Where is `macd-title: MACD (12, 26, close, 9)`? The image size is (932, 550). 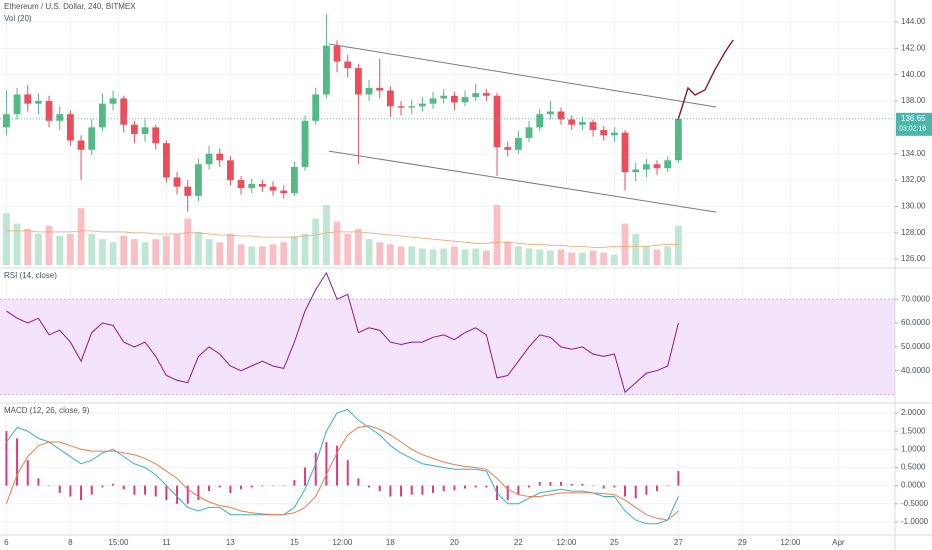 macd-title: MACD (12, 26, close, 9) is located at coordinates (47, 410).